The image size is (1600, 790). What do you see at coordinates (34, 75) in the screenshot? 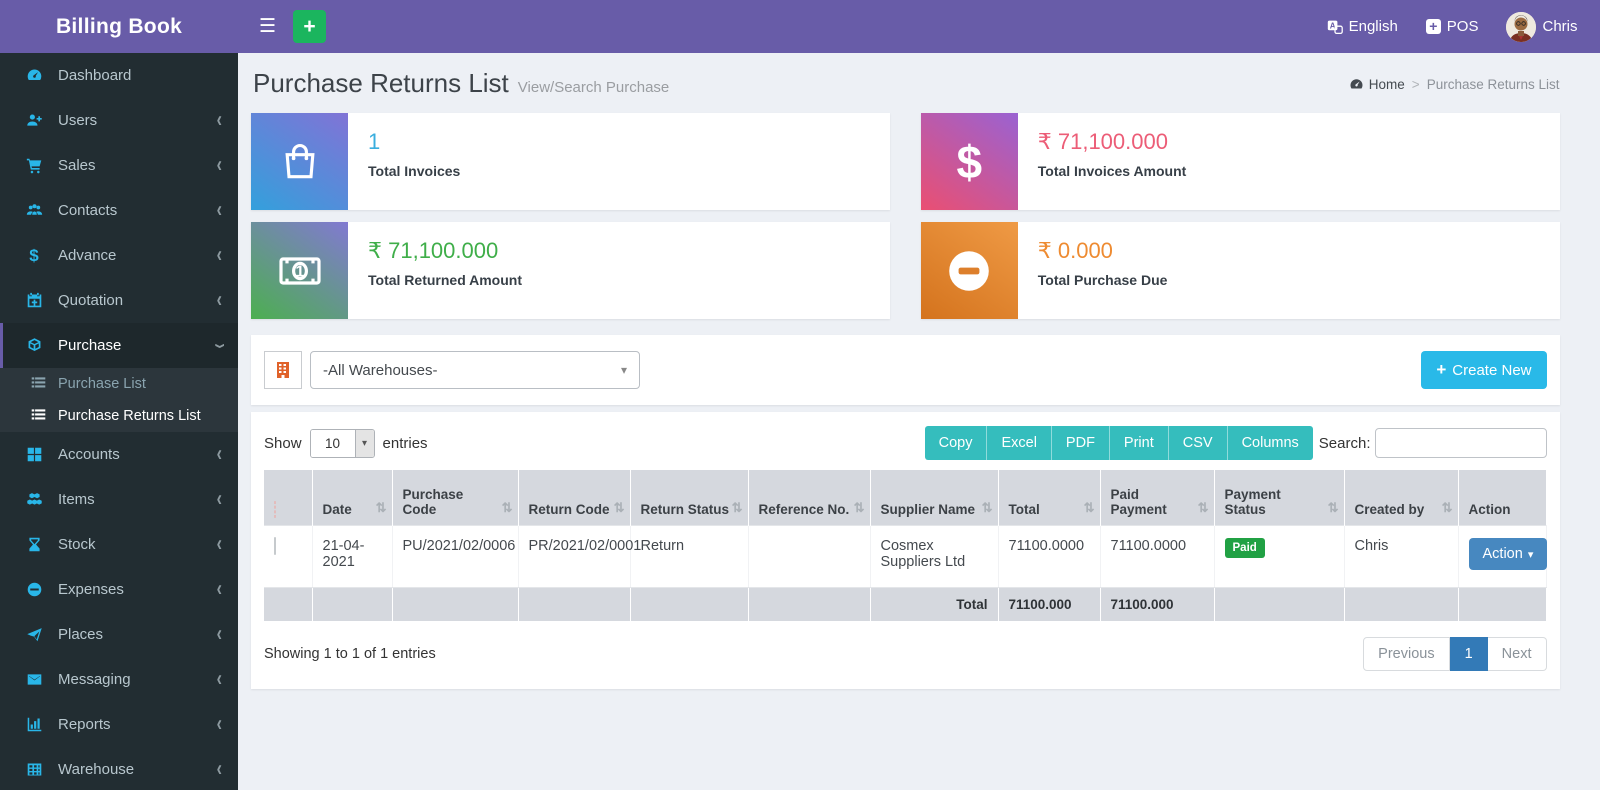
I see `gauge-icon` at bounding box center [34, 75].